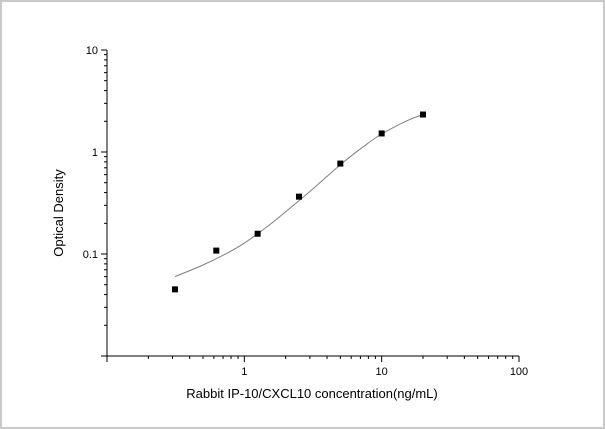 The height and width of the screenshot is (429, 605). What do you see at coordinates (519, 372) in the screenshot?
I see `x-tick-label: 100` at bounding box center [519, 372].